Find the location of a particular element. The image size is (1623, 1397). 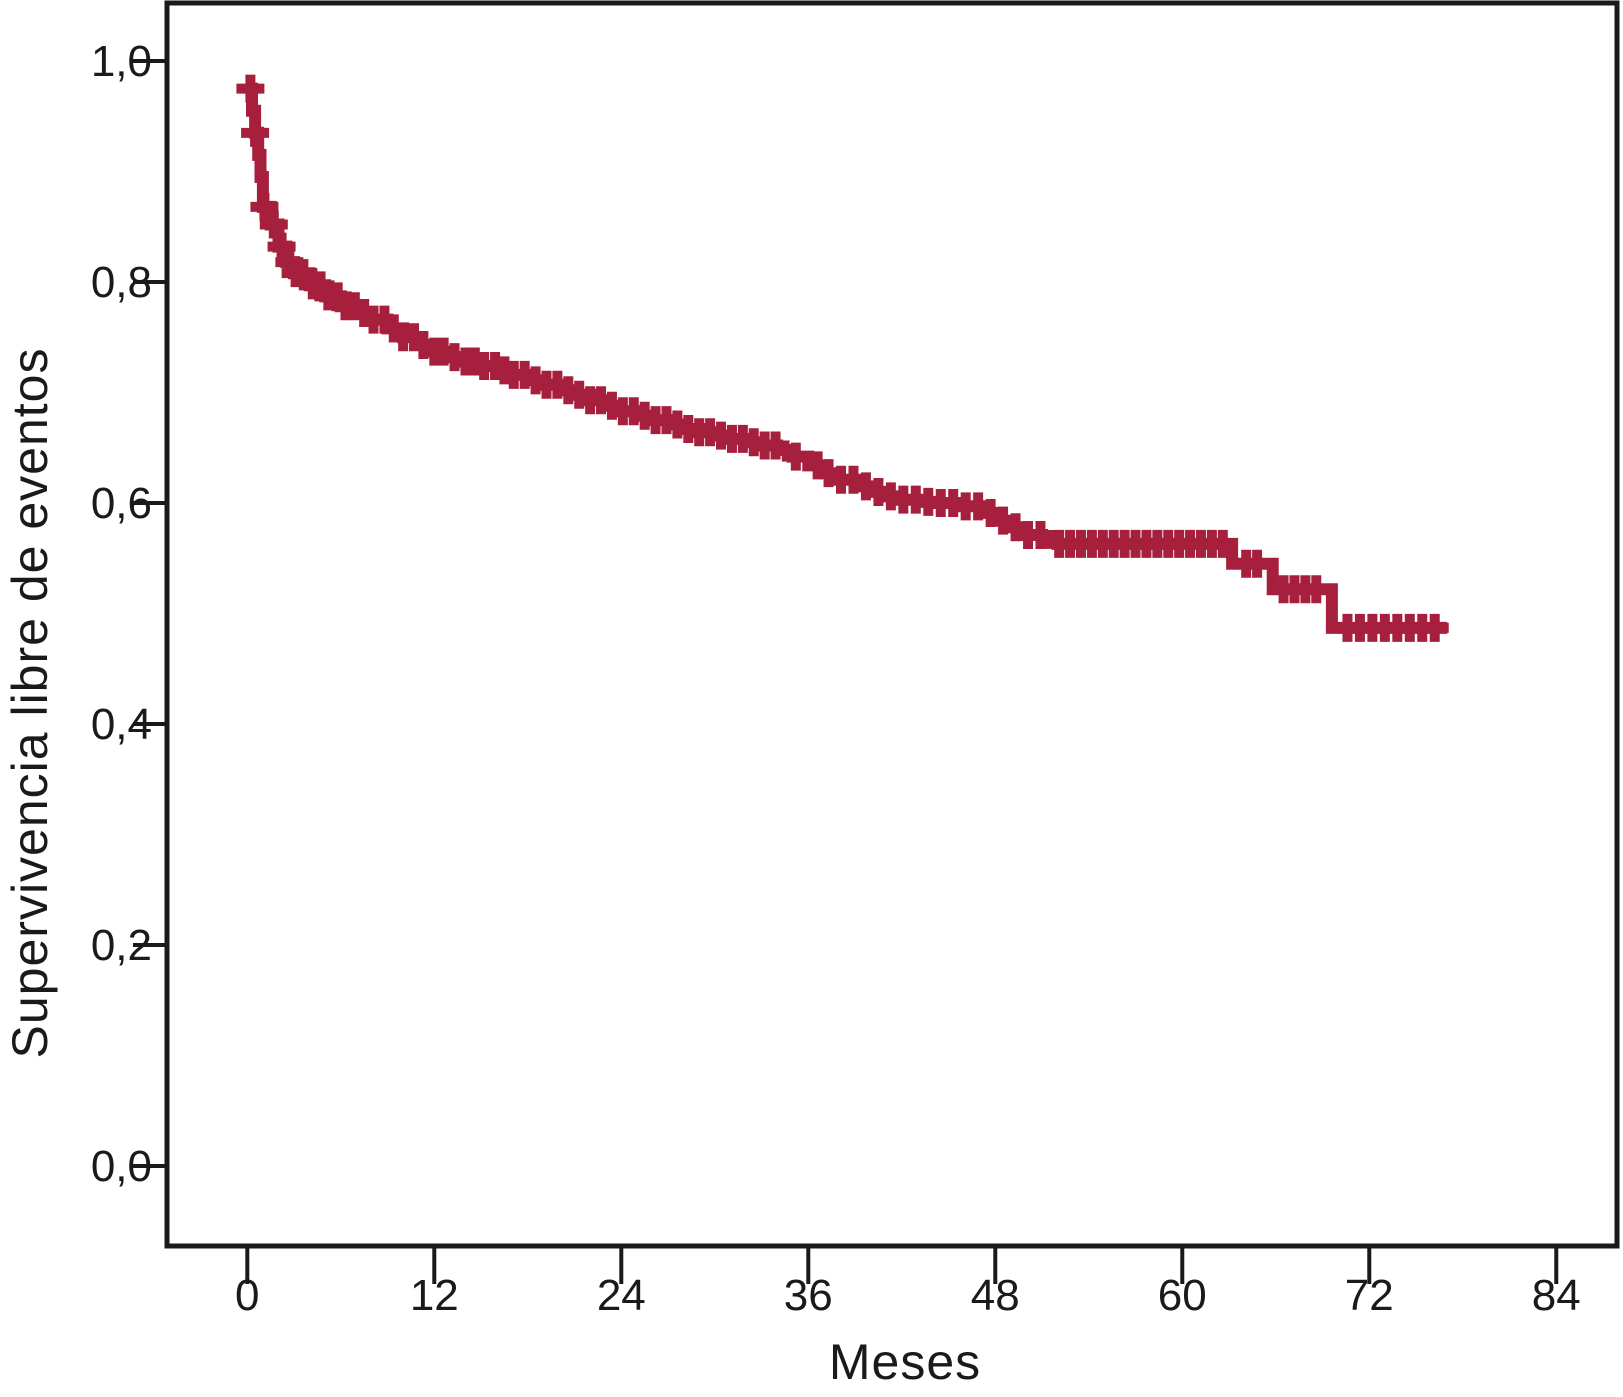

y-axis-title: Supervivencia libre de eventos is located at coordinates (30, 703).